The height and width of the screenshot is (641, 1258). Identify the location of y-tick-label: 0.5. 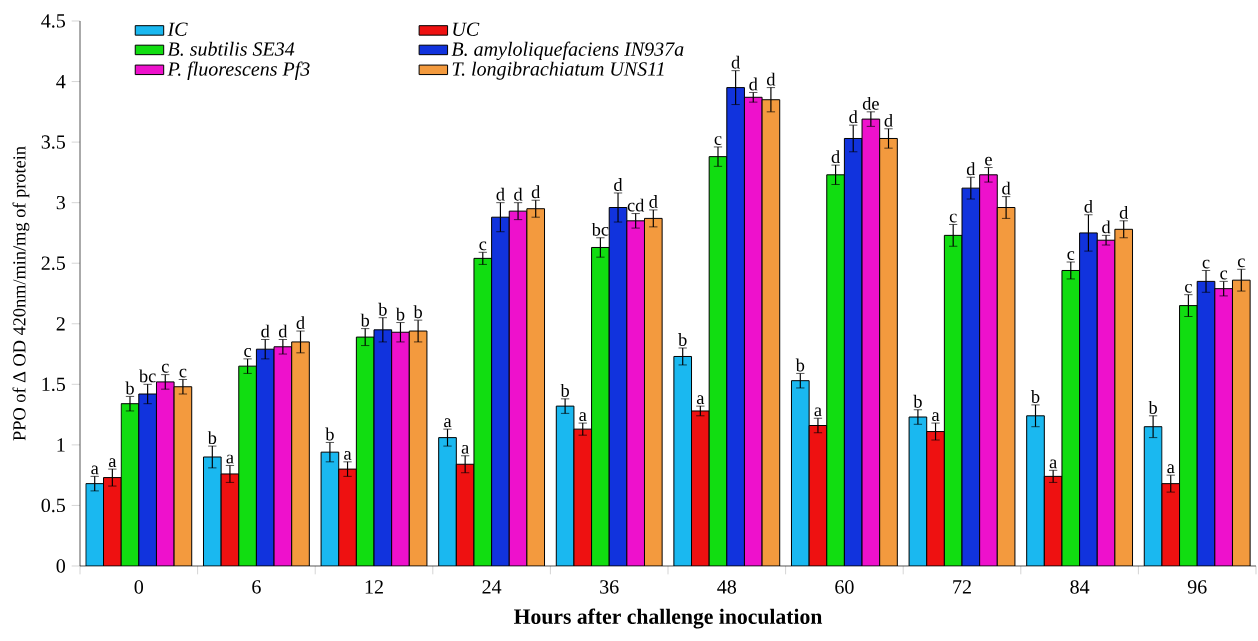
(53, 505).